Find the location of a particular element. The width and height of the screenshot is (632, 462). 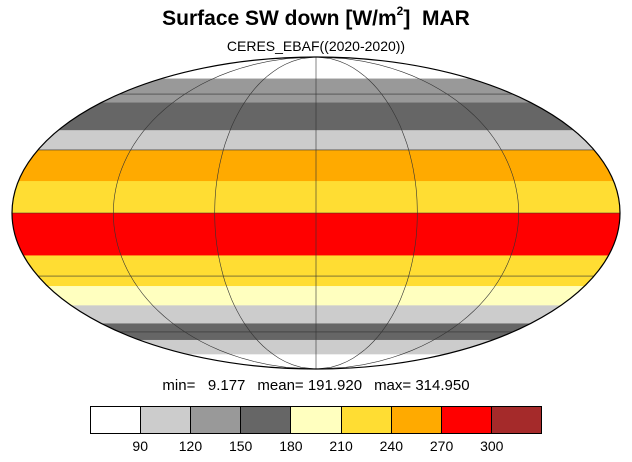

colorbar-tick-label: 180 is located at coordinates (291, 446).